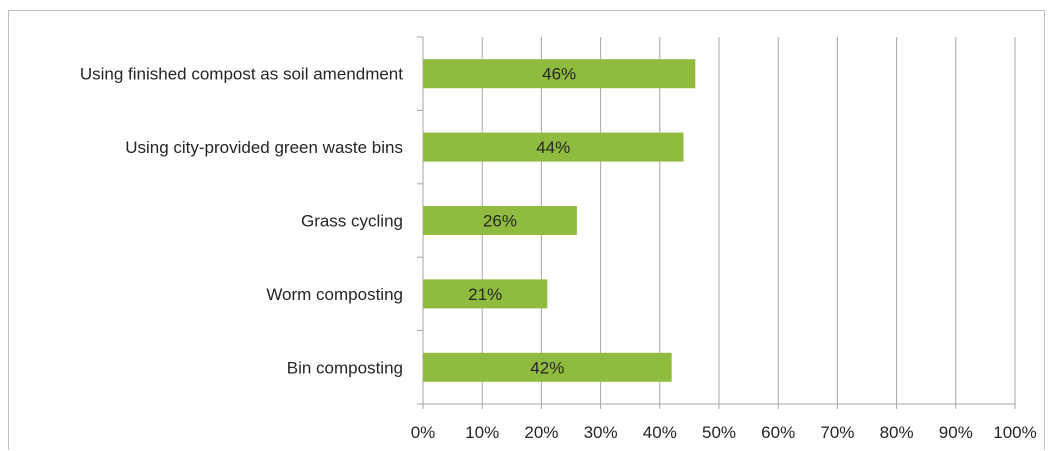 This screenshot has height=451, width=1052. I want to click on data-label: 46%, so click(559, 74).